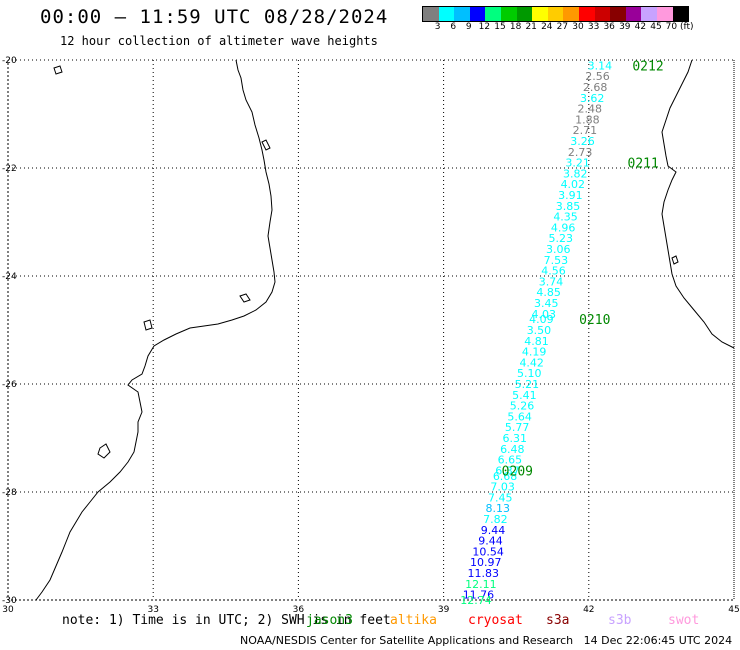 Image resolution: width=740 pixels, height=650 pixels. What do you see at coordinates (593, 27) in the screenshot?
I see `colorbar-label: 33` at bounding box center [593, 27].